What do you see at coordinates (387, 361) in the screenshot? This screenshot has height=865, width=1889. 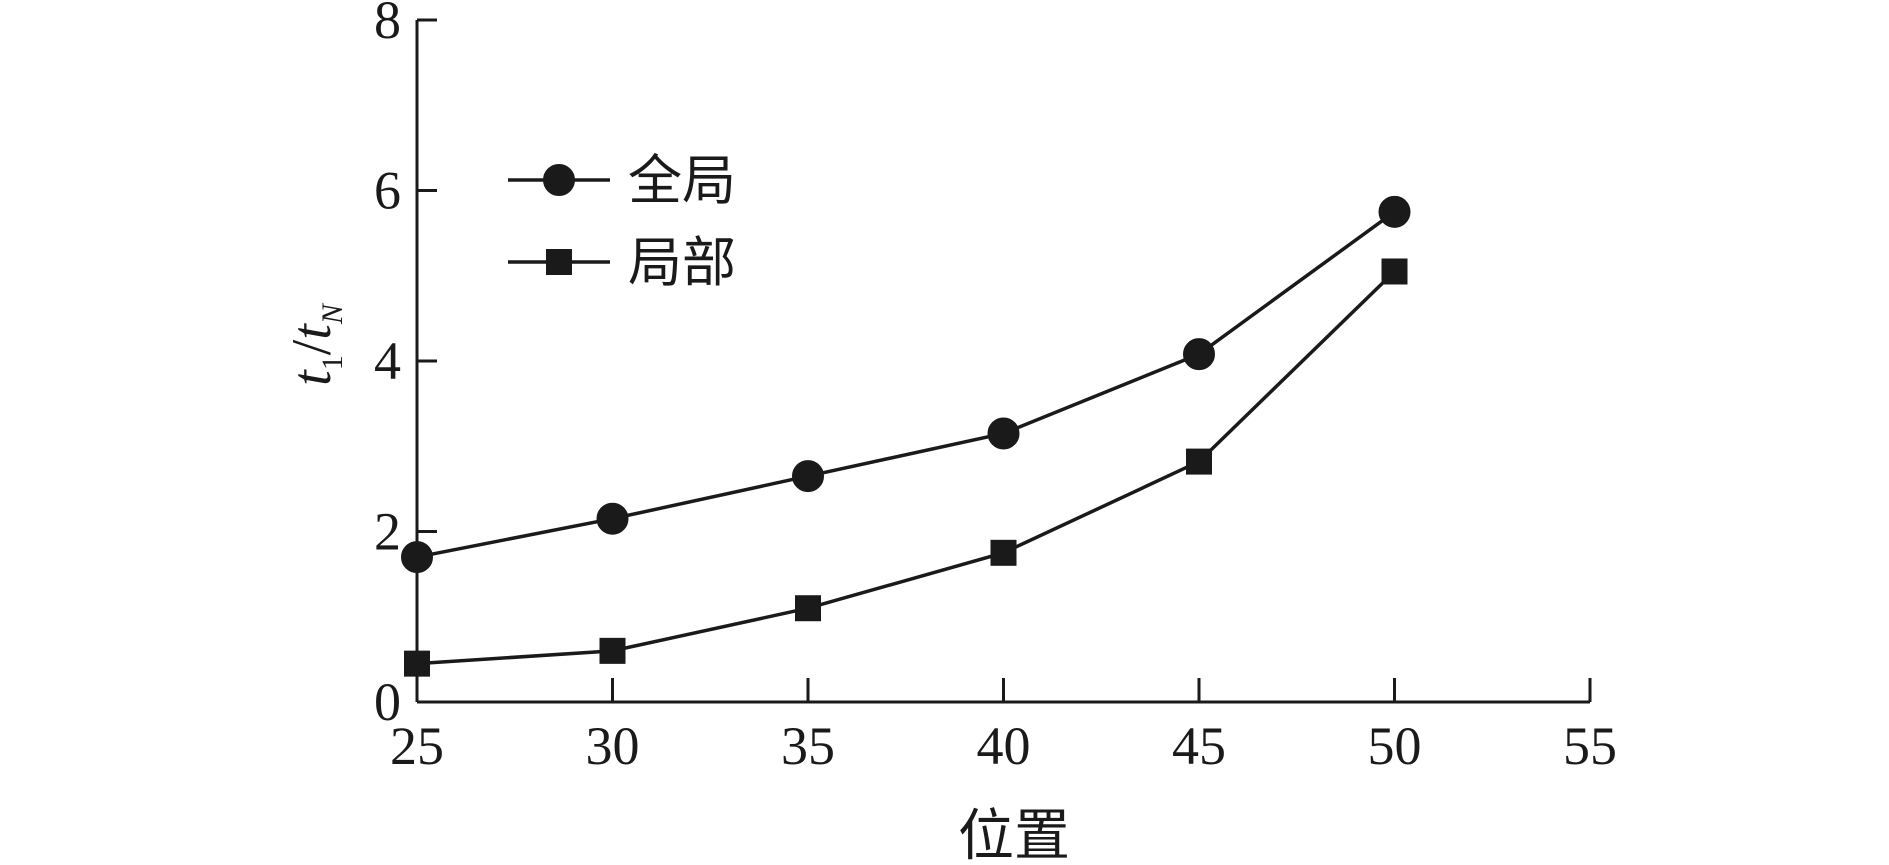 I see `y-tick-label: 4` at bounding box center [387, 361].